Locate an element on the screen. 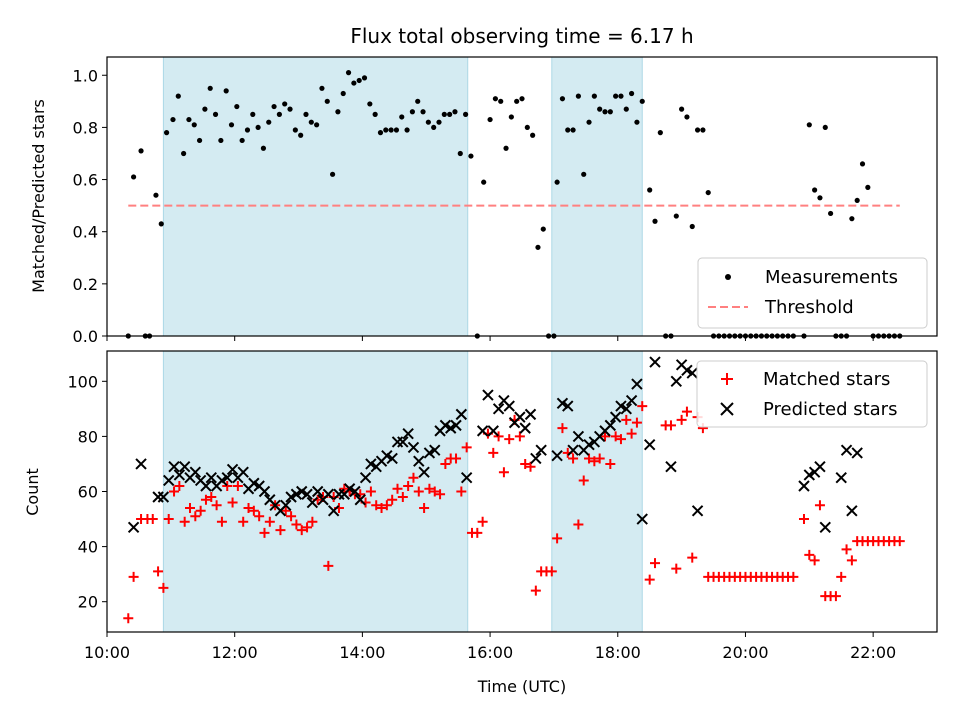 This screenshot has height=720, width=960. legend-label-matched: Matched stars is located at coordinates (826, 379).